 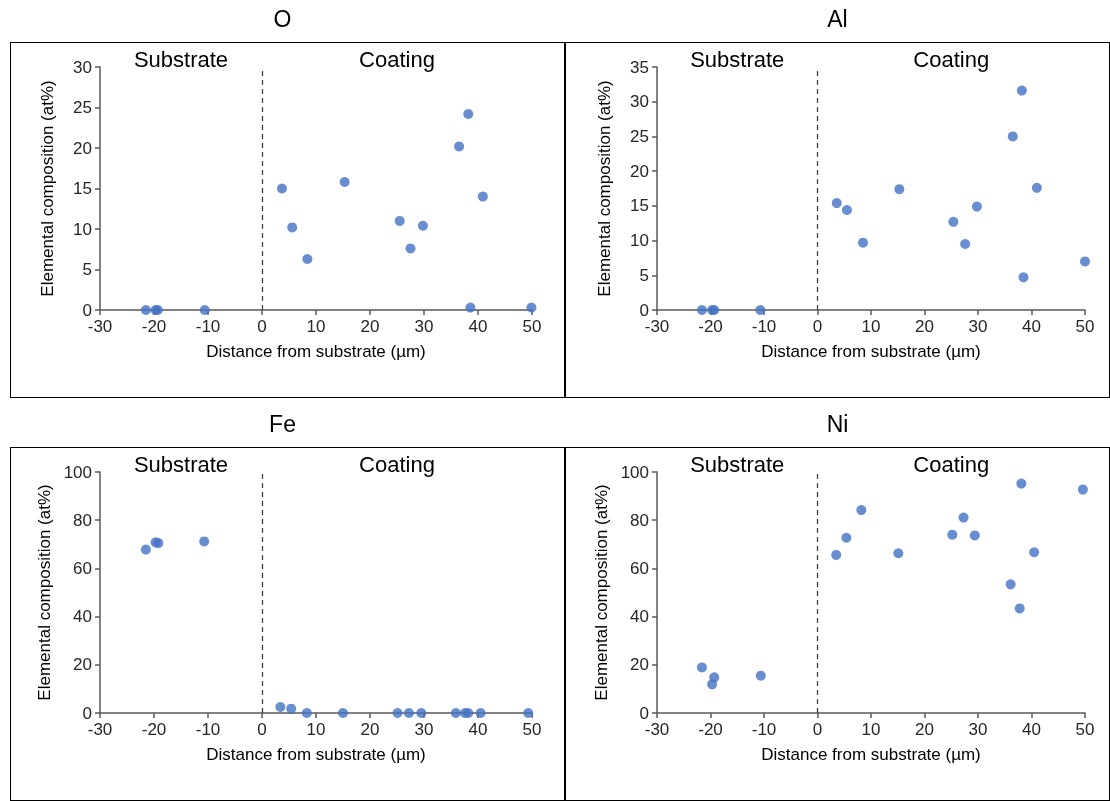 I want to click on chart-title: Al, so click(x=837, y=18).